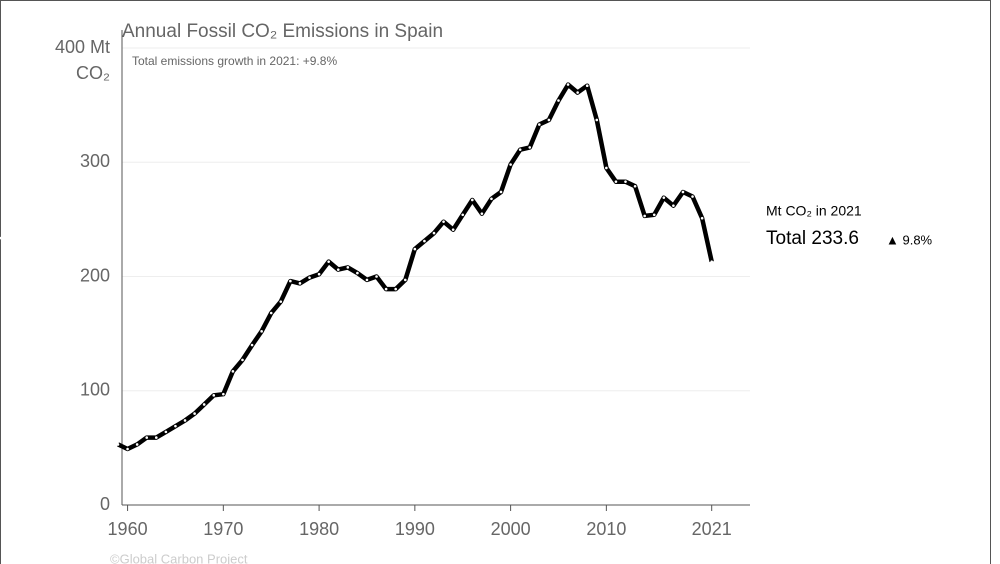 This screenshot has width=1000, height=564. Describe the element at coordinates (282, 31) in the screenshot. I see `chart-title: Annual Fossil CO₂ Emissions in Spain` at that location.